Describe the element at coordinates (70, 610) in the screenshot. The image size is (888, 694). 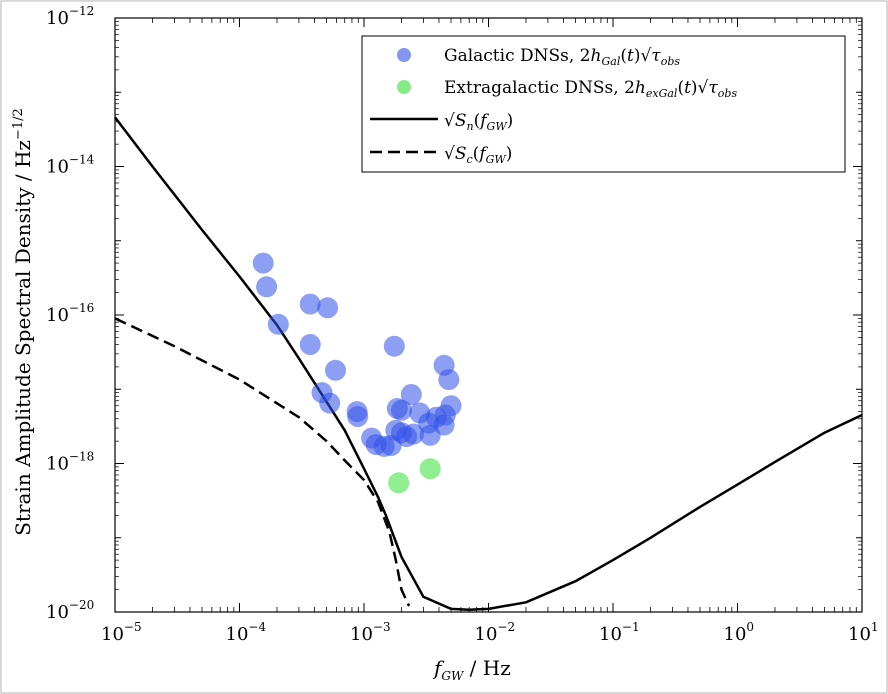
I see `y-tick-label: 10−20` at that location.